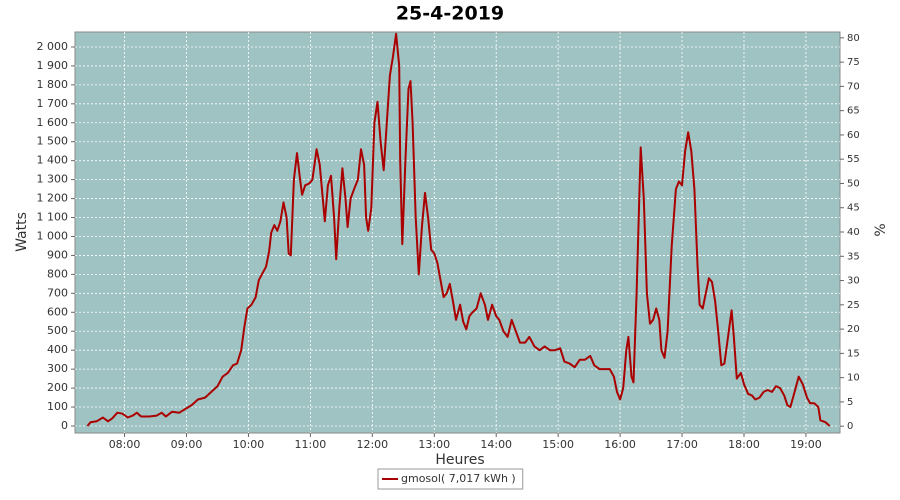 The height and width of the screenshot is (500, 900). What do you see at coordinates (458, 478) in the screenshot?
I see `legend-label: gmosol( 7,017 kWh )` at bounding box center [458, 478].